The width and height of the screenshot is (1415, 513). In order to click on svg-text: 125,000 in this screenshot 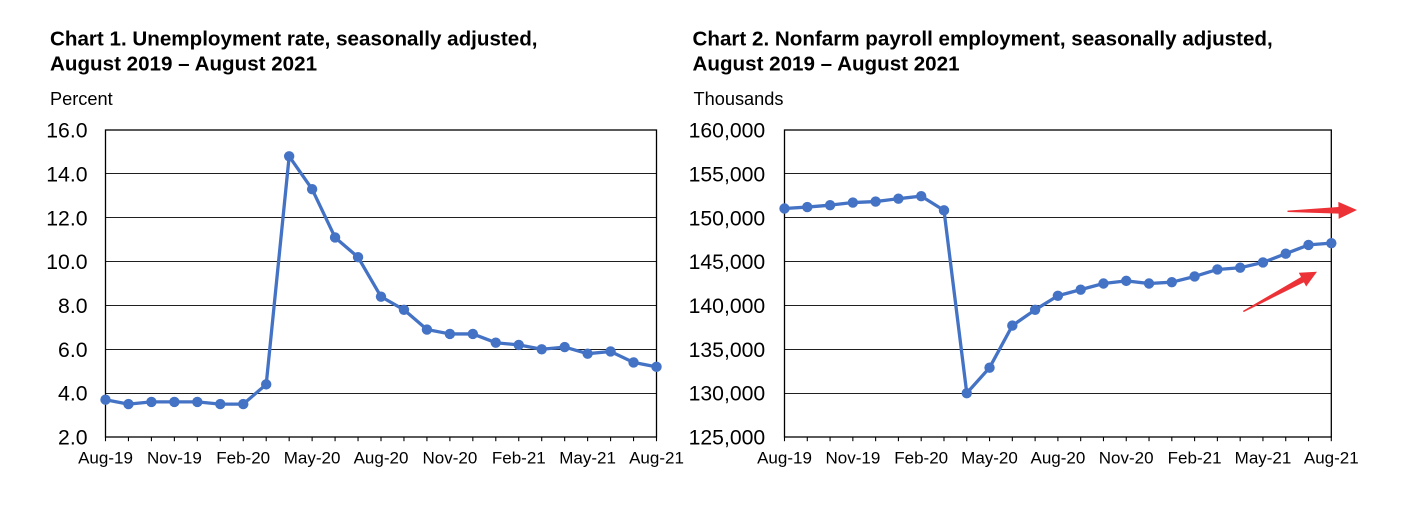, I will do `click(727, 438)`.